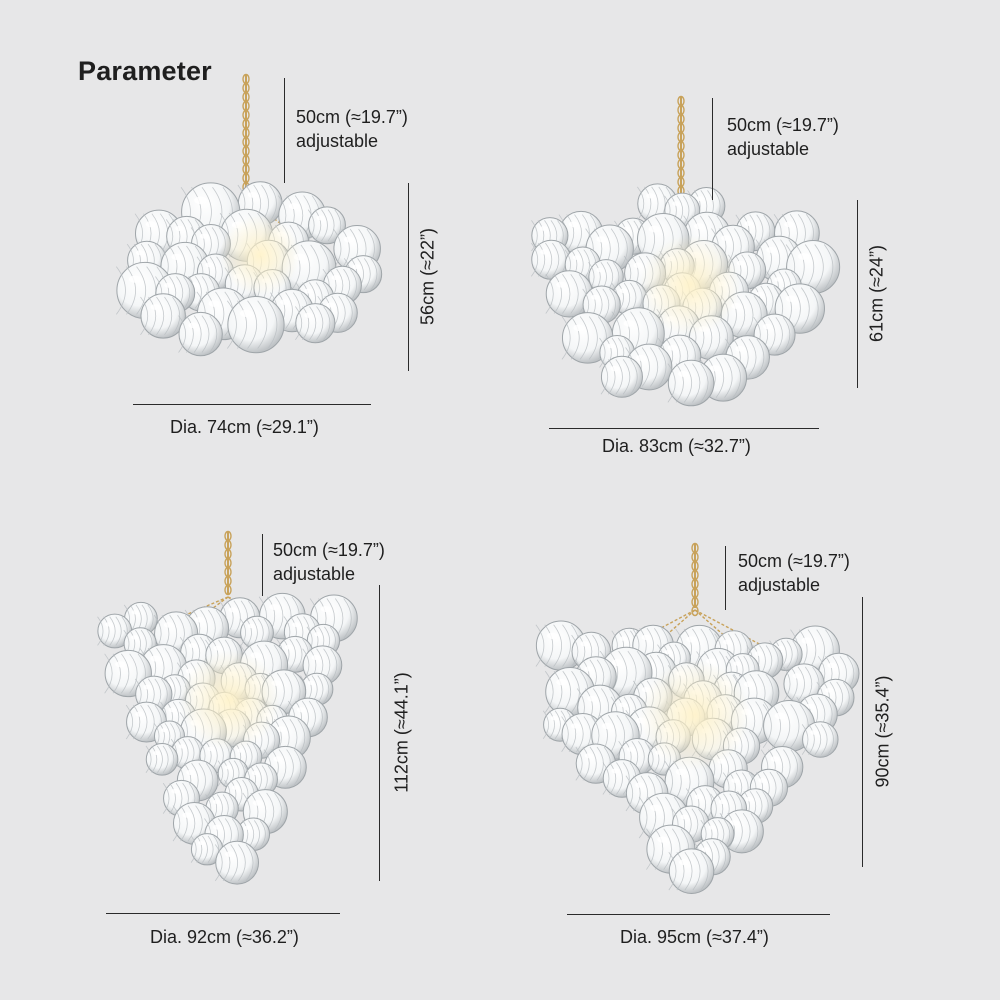 The width and height of the screenshot is (1000, 1000). I want to click on height-label: 56cm (≈22”), so click(427, 276).